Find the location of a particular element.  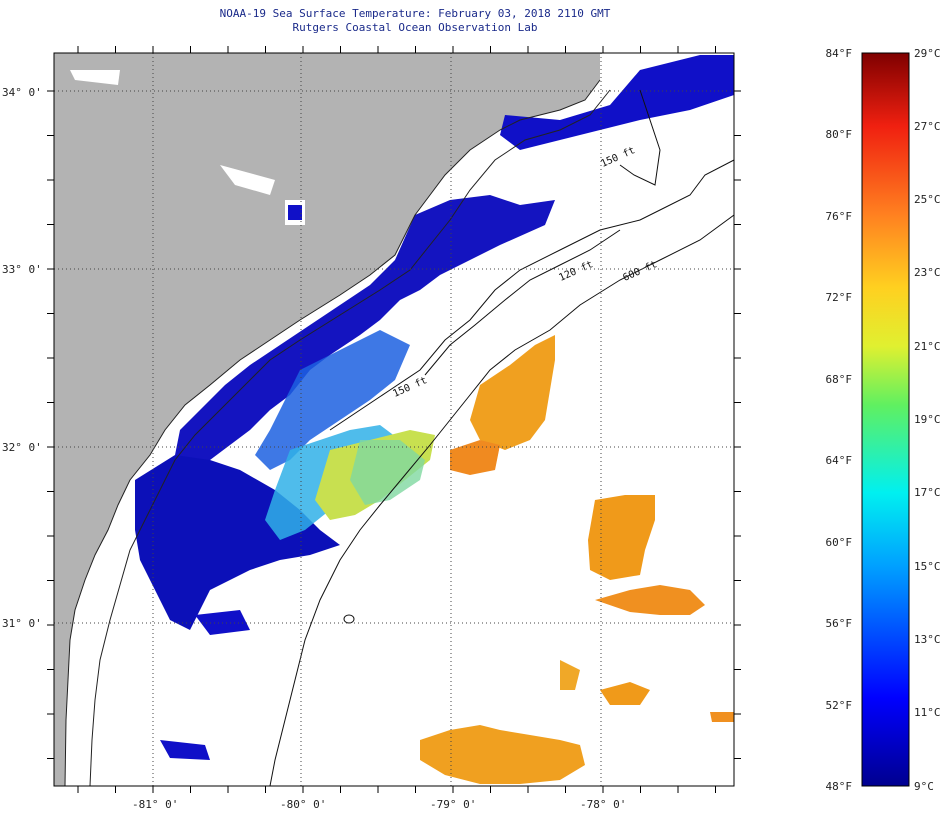

colorbar-label-f: 52°F is located at coordinates (839, 705).